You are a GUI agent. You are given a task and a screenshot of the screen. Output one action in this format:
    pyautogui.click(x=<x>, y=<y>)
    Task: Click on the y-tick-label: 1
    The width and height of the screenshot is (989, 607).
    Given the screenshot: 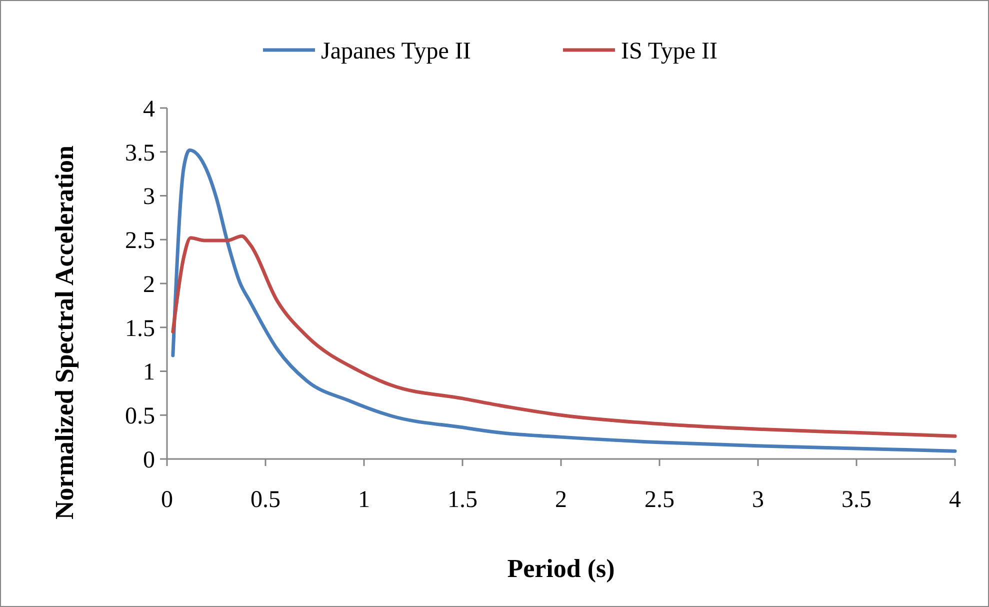 What is the action you would take?
    pyautogui.click(x=149, y=373)
    